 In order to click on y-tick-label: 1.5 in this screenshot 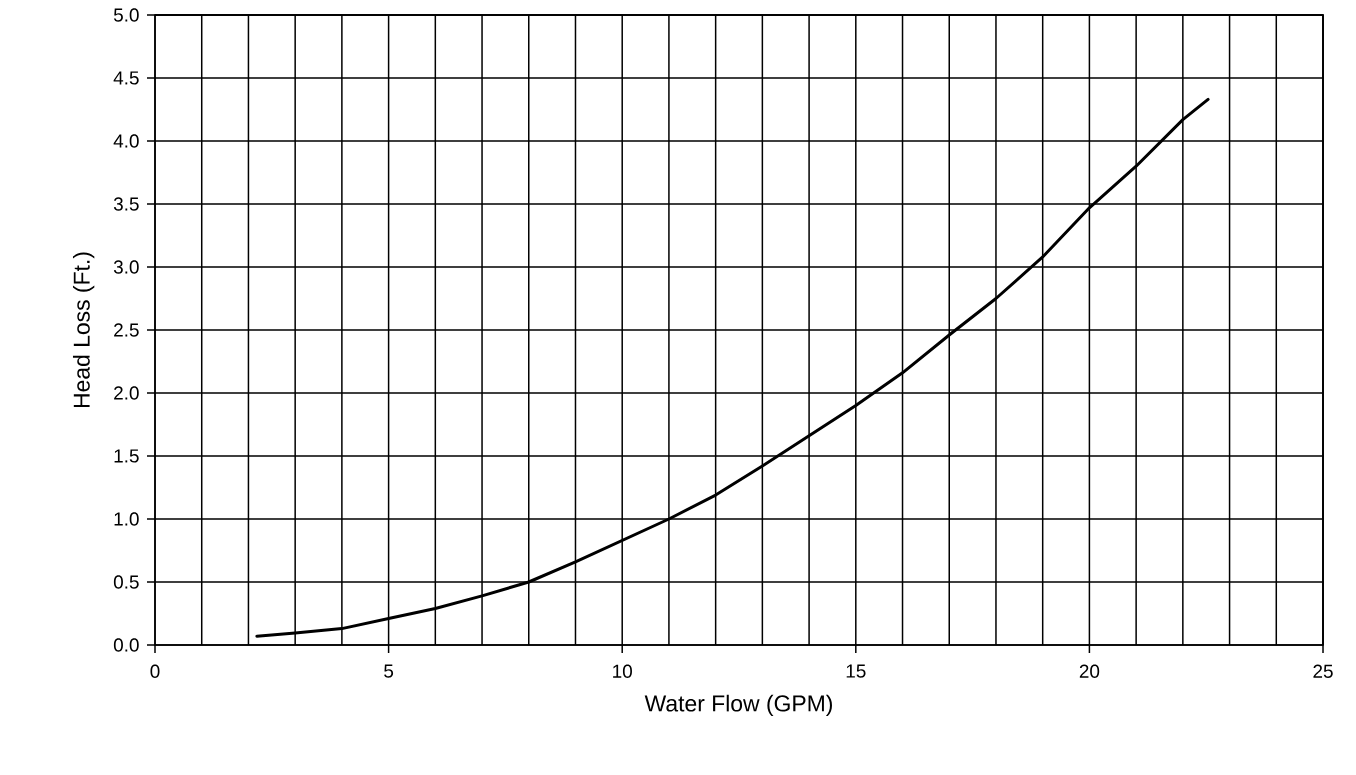, I will do `click(126, 456)`.